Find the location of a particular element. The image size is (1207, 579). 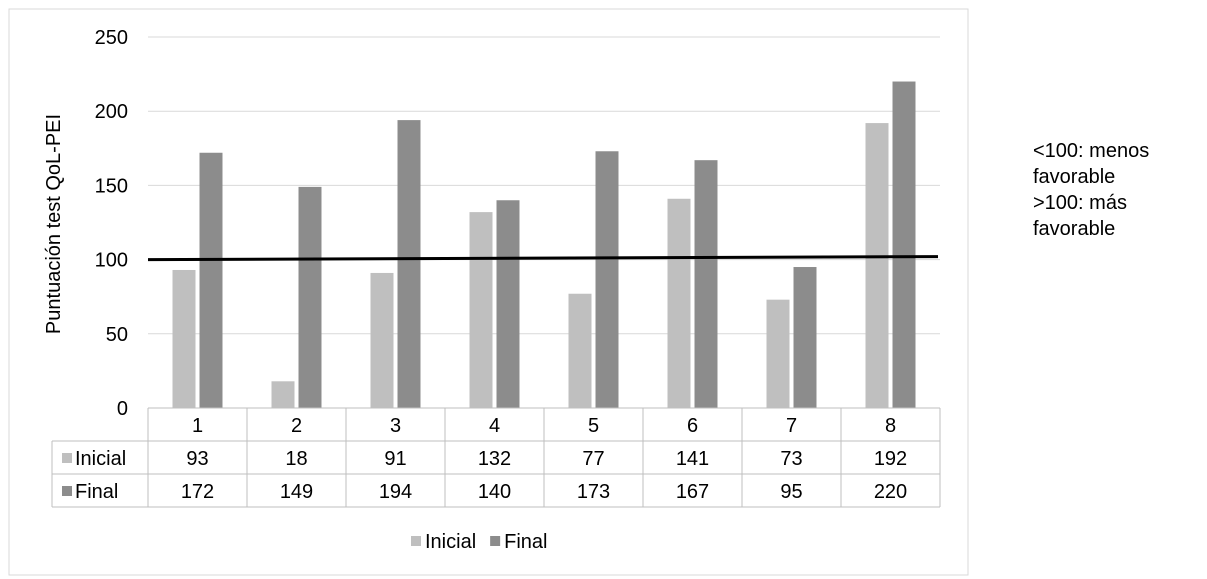

data-label: 91 is located at coordinates (395, 459).